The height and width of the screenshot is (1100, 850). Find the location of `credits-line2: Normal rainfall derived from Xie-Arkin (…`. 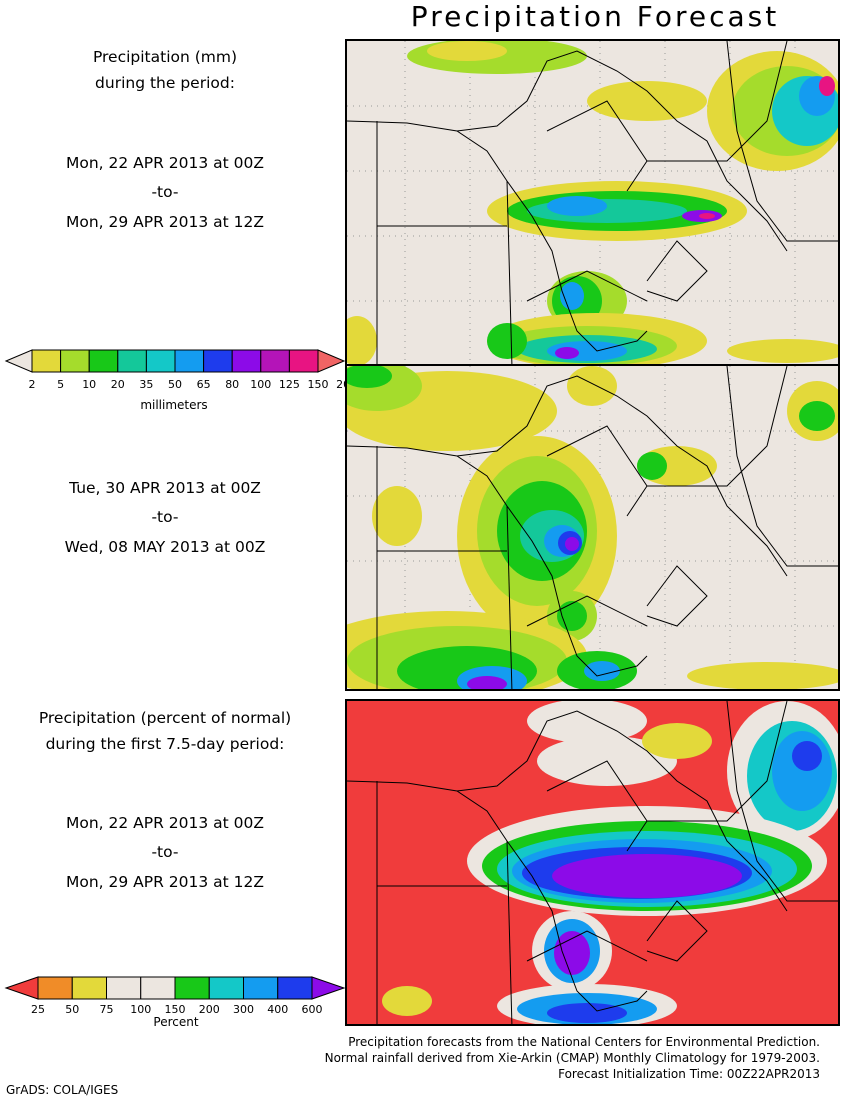

credits-line2: Normal rainfall derived from Xie-Arkin (… is located at coordinates (572, 1058).